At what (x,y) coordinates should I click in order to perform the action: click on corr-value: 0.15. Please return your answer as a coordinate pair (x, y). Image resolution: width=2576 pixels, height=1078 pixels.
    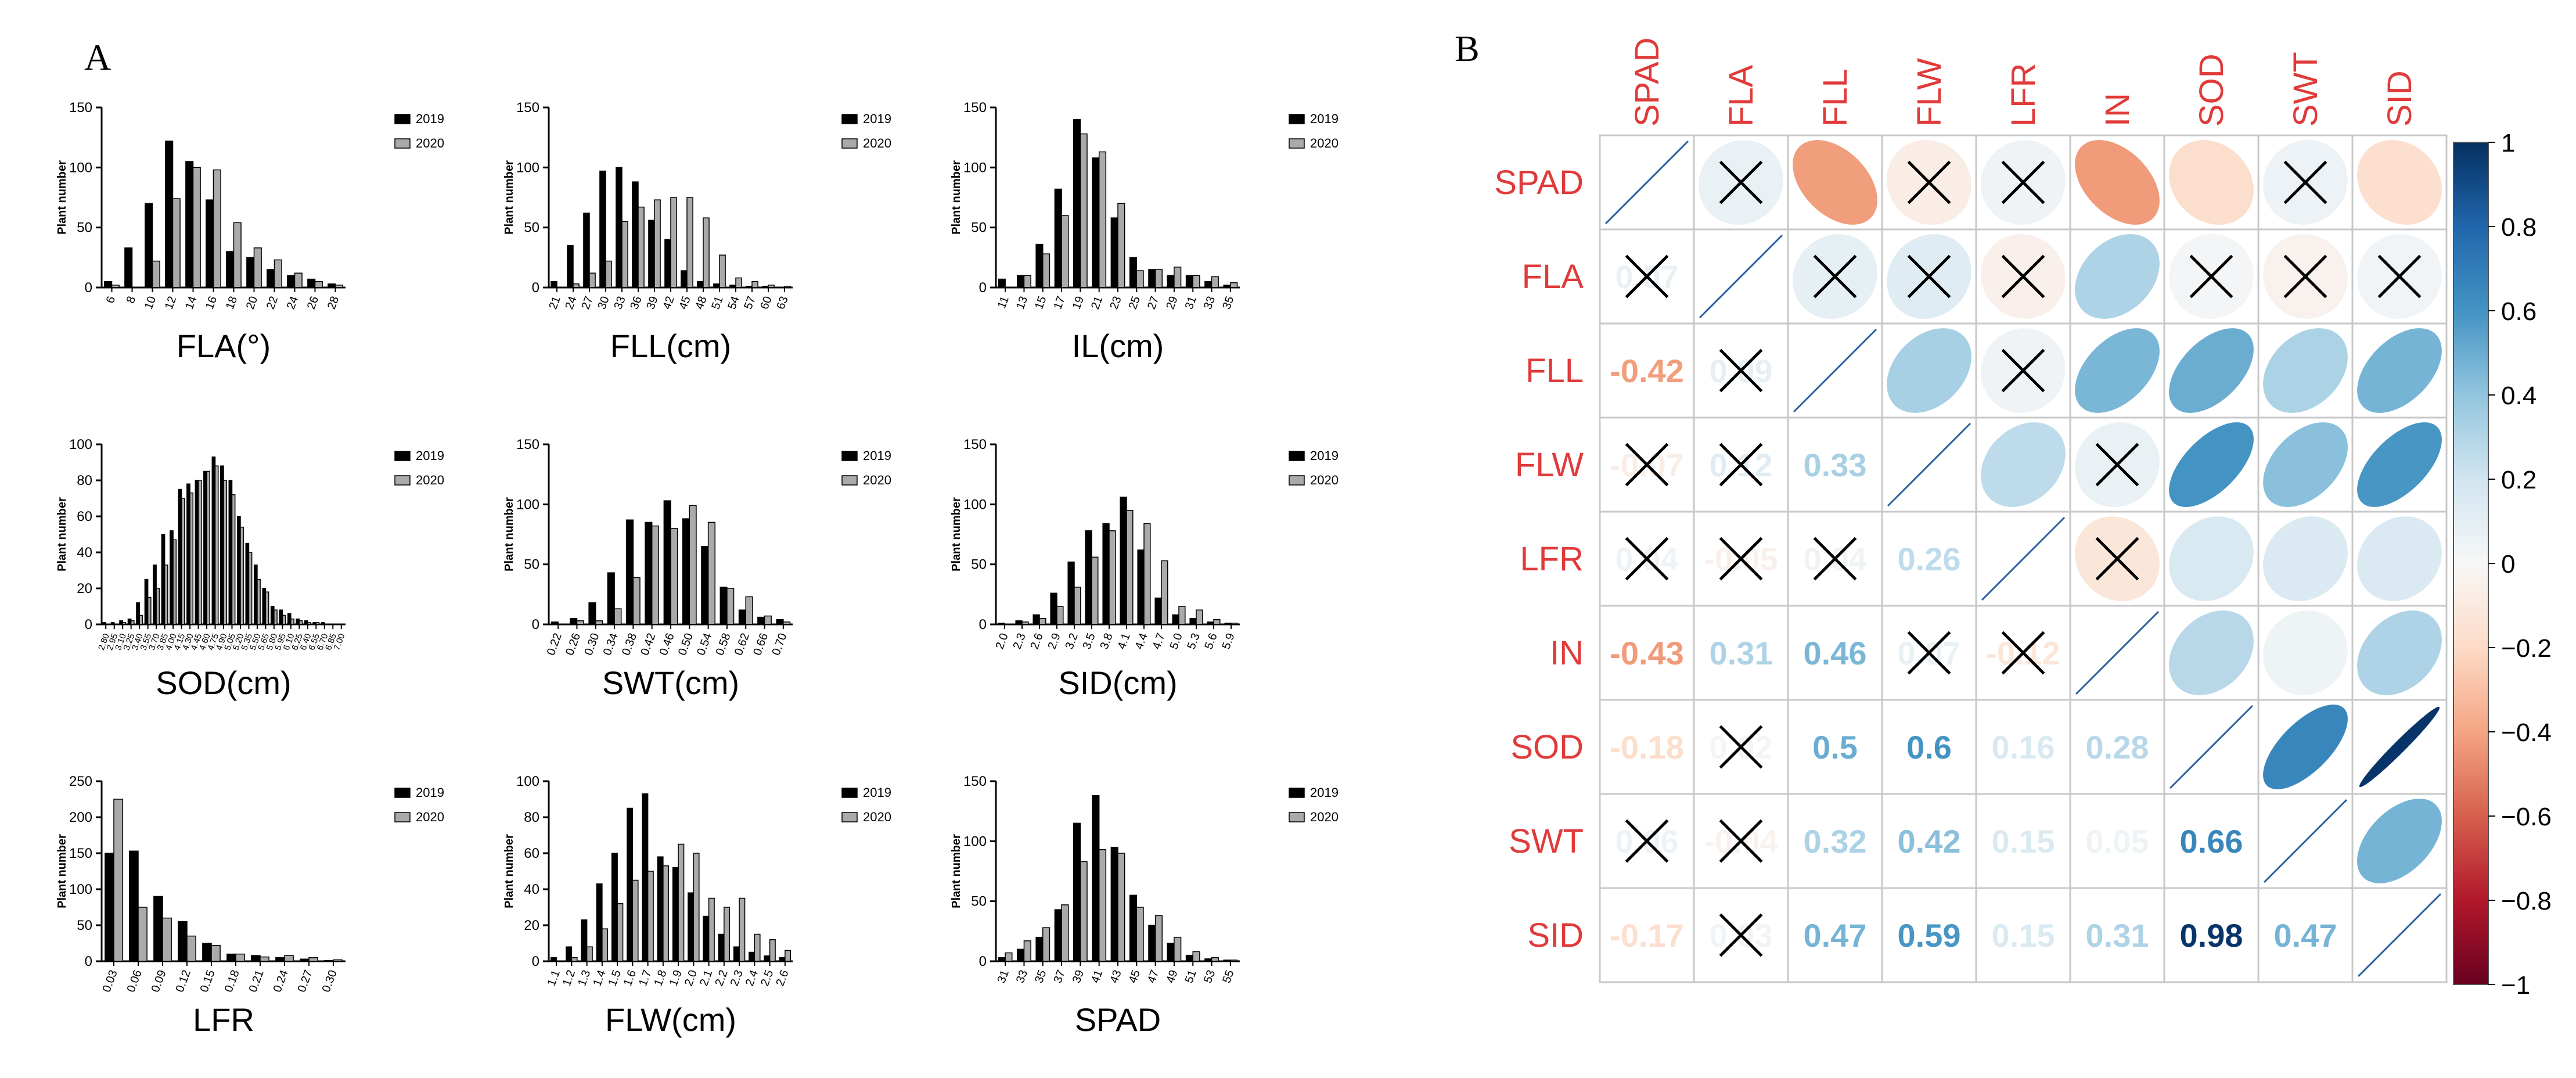
    Looking at the image, I should click on (2023, 935).